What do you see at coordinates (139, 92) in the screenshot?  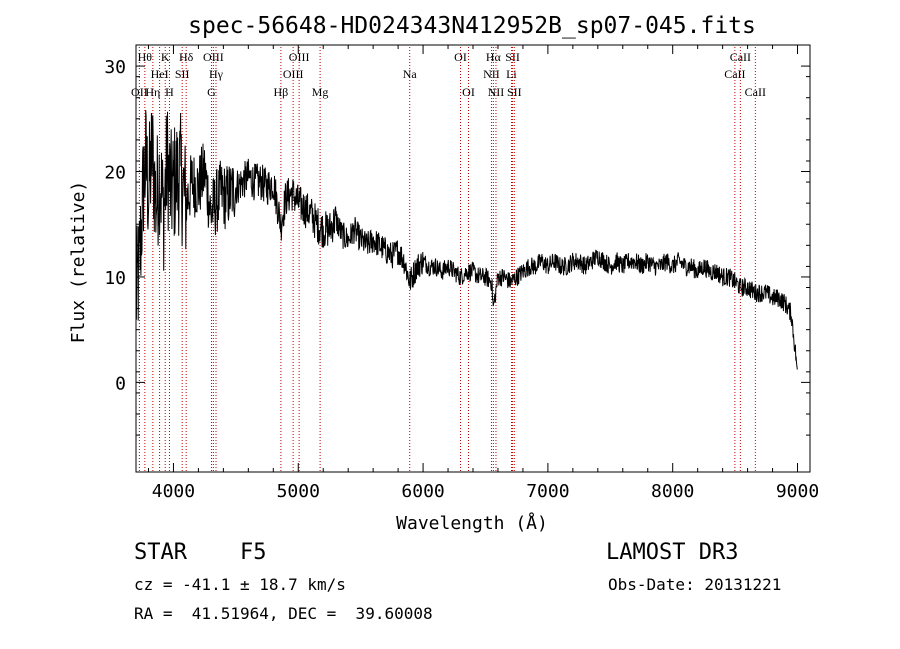 I see `line-marker-label: OII` at bounding box center [139, 92].